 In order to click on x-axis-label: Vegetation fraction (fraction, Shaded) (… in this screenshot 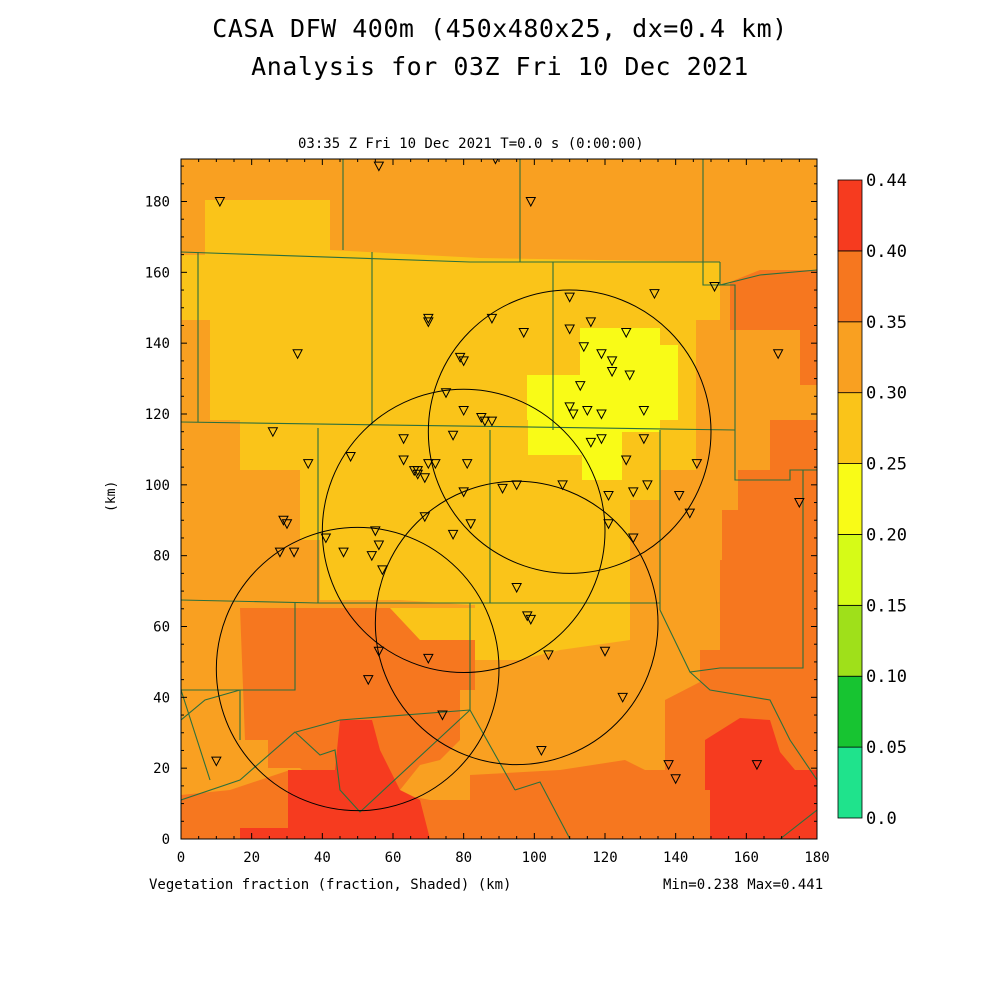, I will do `click(330, 885)`.